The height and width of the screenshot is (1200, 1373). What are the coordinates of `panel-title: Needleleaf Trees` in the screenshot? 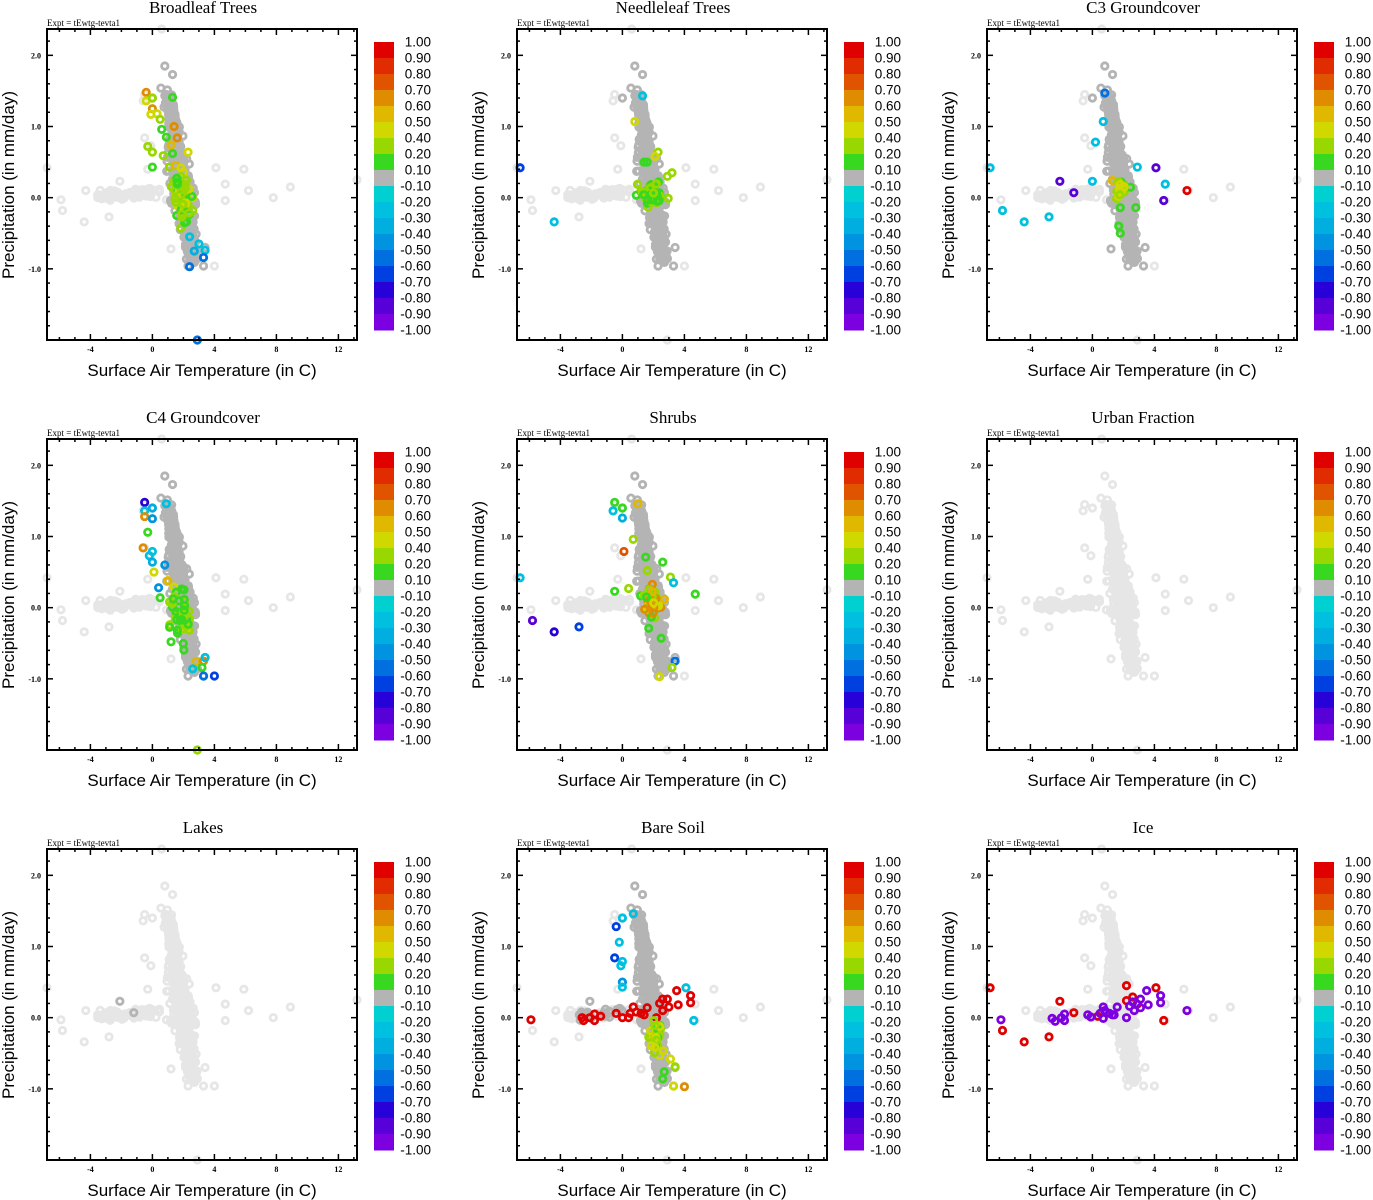 It's located at (673, 8).